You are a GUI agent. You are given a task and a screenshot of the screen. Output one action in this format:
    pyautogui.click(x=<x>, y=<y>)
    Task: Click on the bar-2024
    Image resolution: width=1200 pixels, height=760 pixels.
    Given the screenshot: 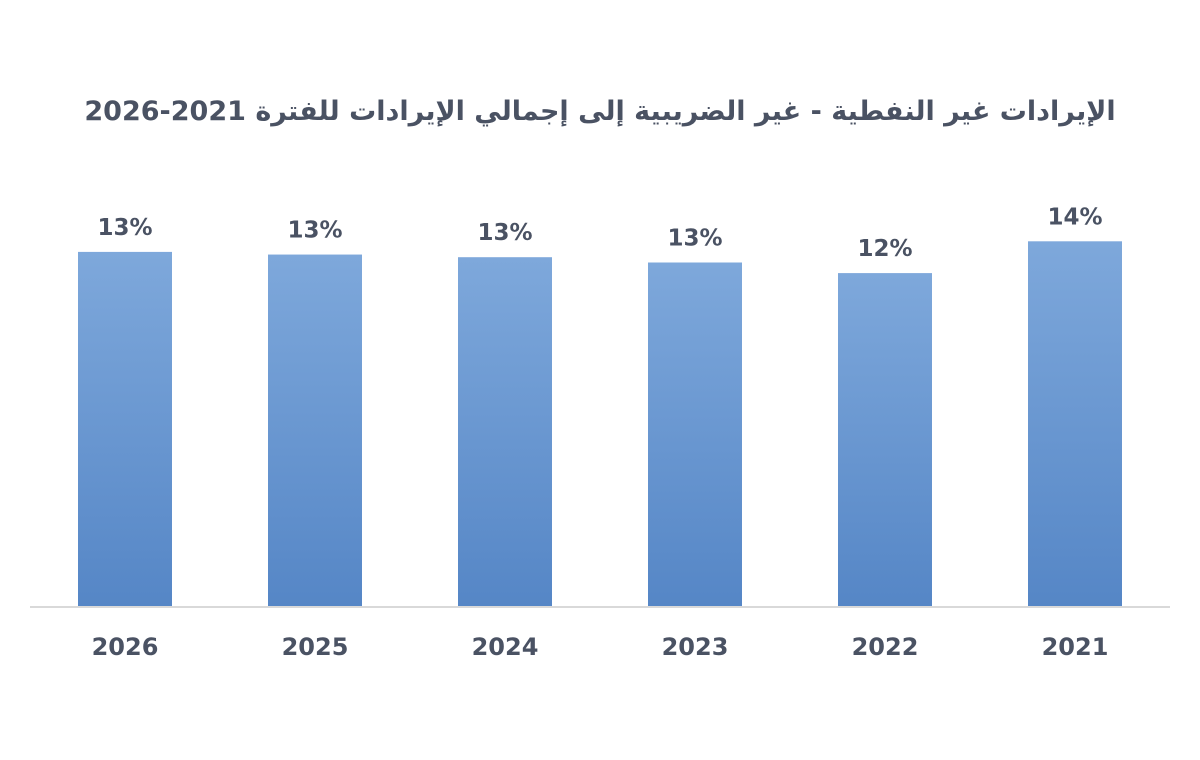 What is the action you would take?
    pyautogui.click(x=505, y=432)
    